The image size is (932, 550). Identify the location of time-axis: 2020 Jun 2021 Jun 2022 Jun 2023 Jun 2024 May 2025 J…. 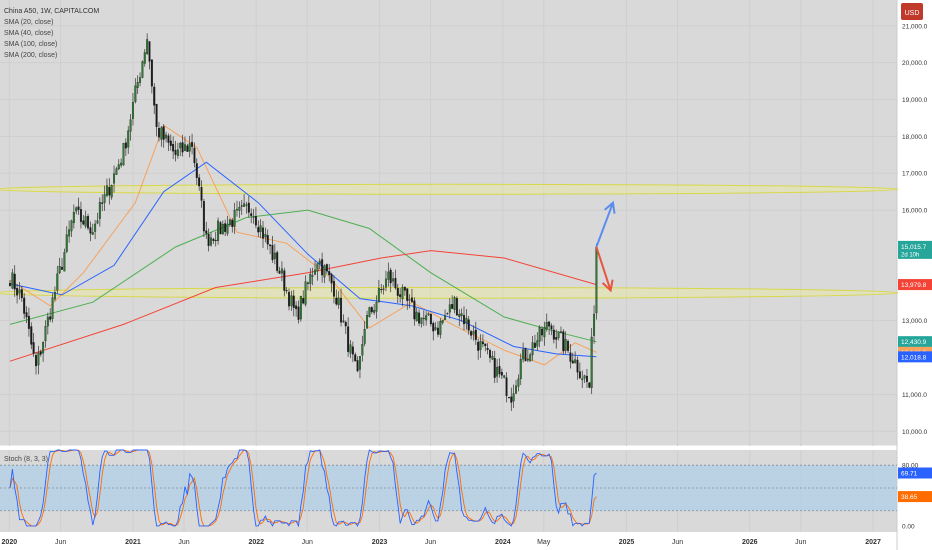
(441, 542).